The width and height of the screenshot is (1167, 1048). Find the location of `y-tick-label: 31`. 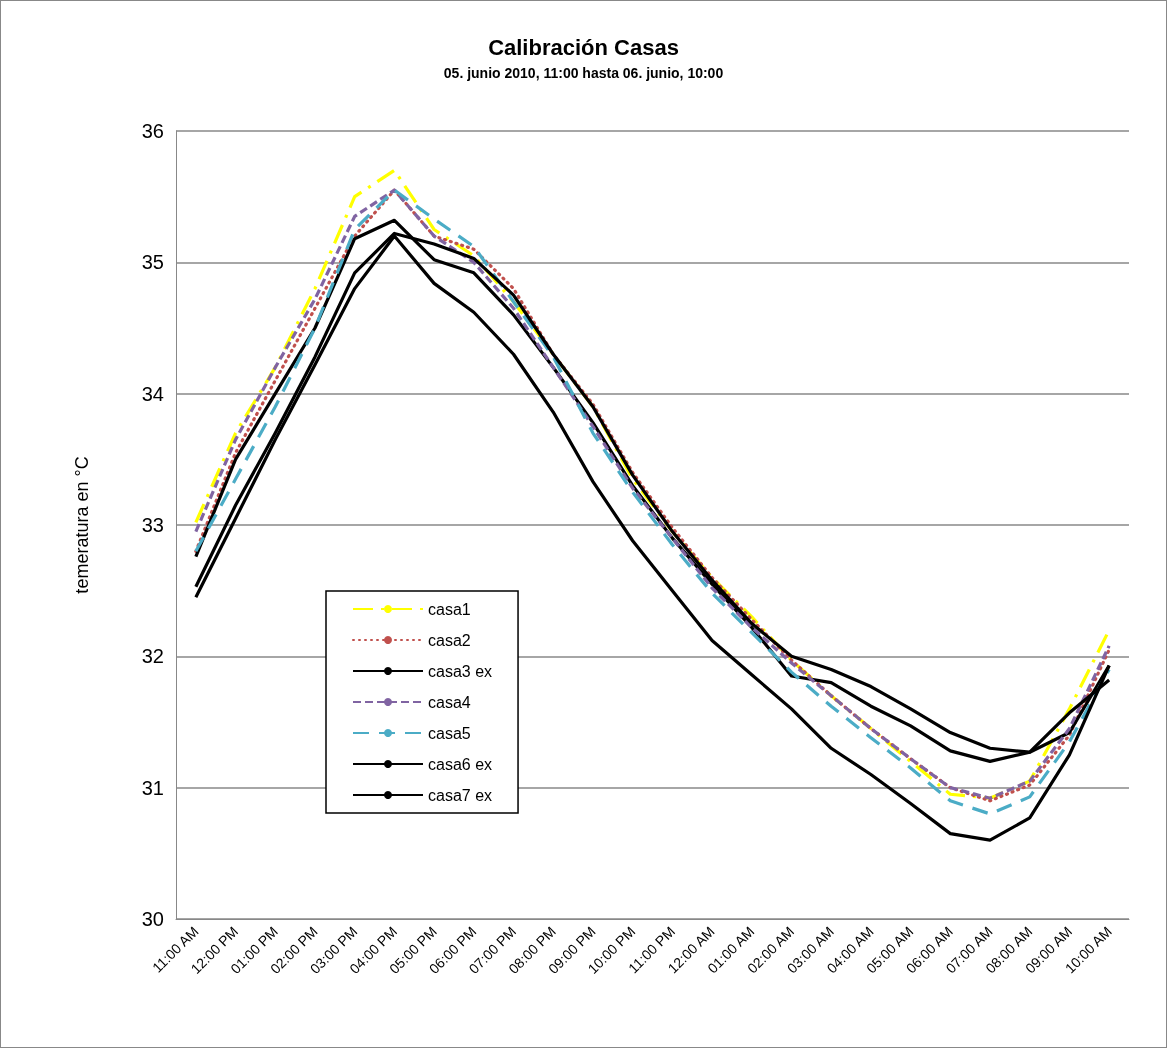

y-tick-label: 31 is located at coordinates (152, 787).